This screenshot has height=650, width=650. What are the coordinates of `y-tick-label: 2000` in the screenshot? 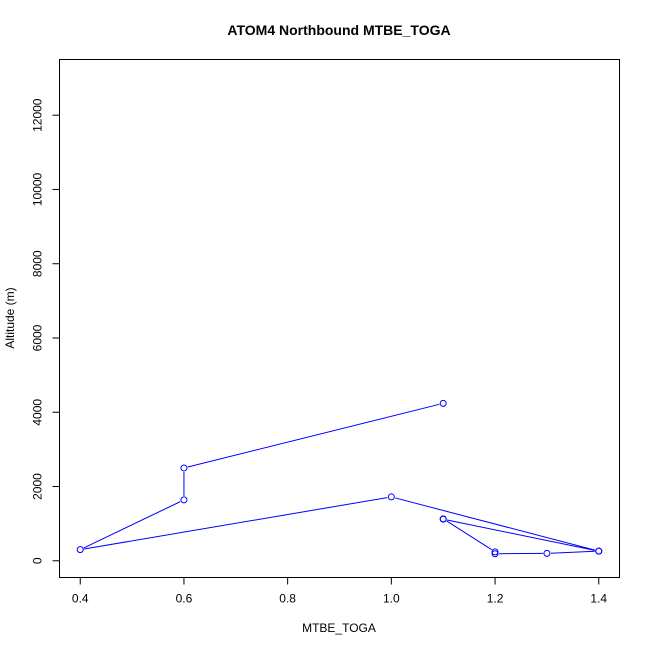 It's located at (38, 486).